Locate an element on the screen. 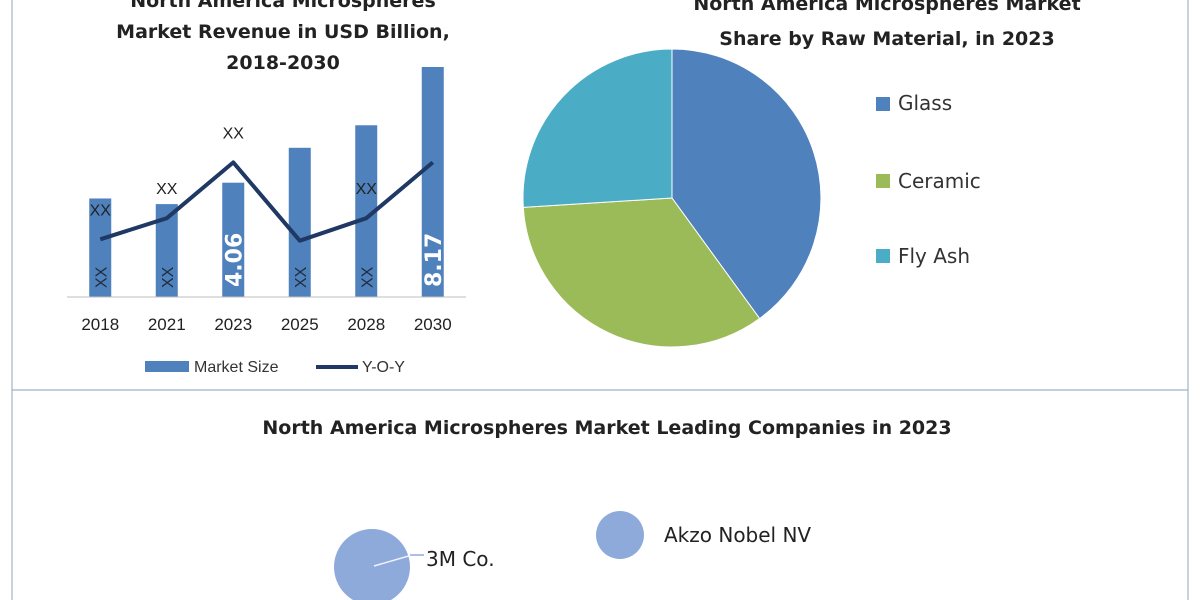 This screenshot has width=1200, height=600. pie-chart-title-line-1: North America Microspheres Market is located at coordinates (886, 7).